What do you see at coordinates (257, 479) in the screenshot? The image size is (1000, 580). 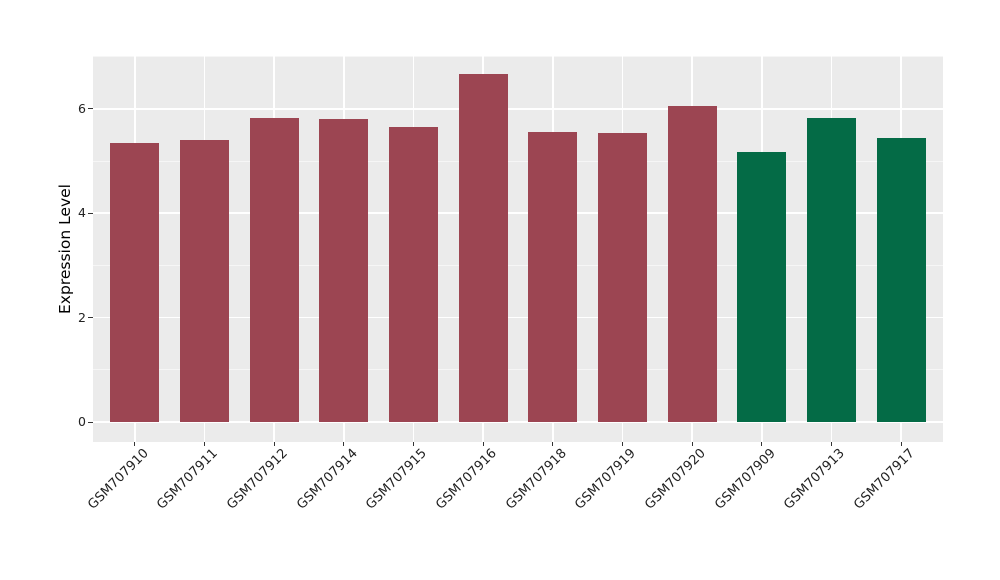 I see `x-tick-label-GSM707912: GSM707912` at bounding box center [257, 479].